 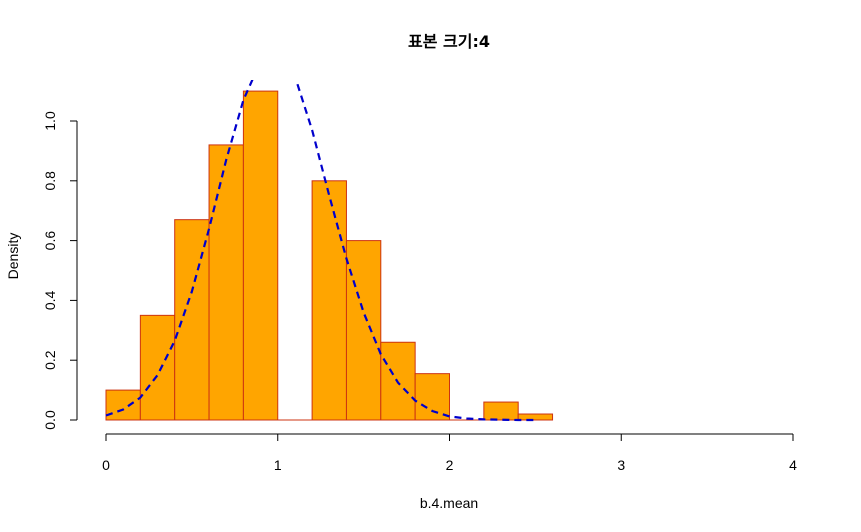 I want to click on y-tick-label: 0.0, so click(x=50, y=420).